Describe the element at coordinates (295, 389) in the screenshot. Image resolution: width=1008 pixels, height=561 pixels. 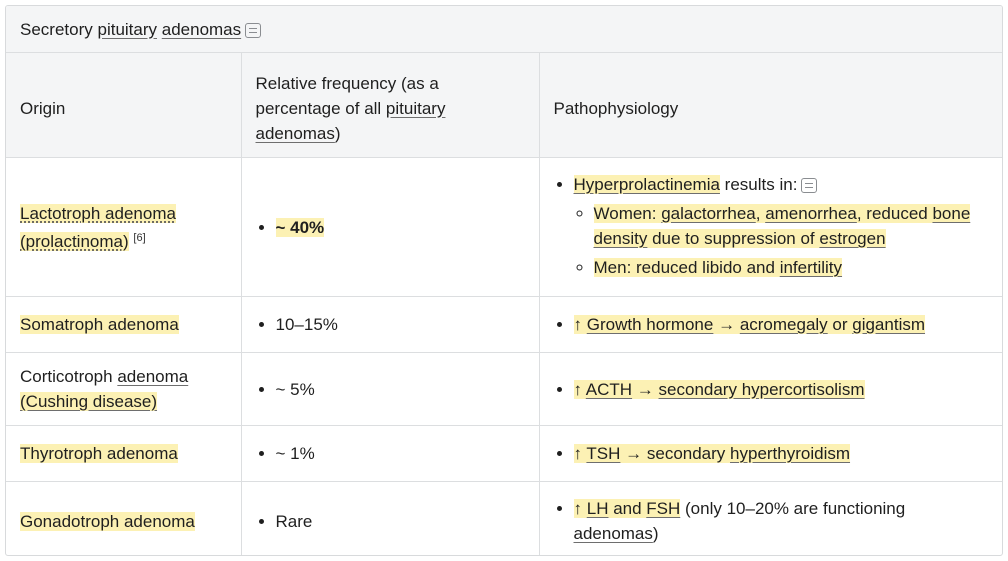
I see `frequency-value: ~ 5%` at that location.